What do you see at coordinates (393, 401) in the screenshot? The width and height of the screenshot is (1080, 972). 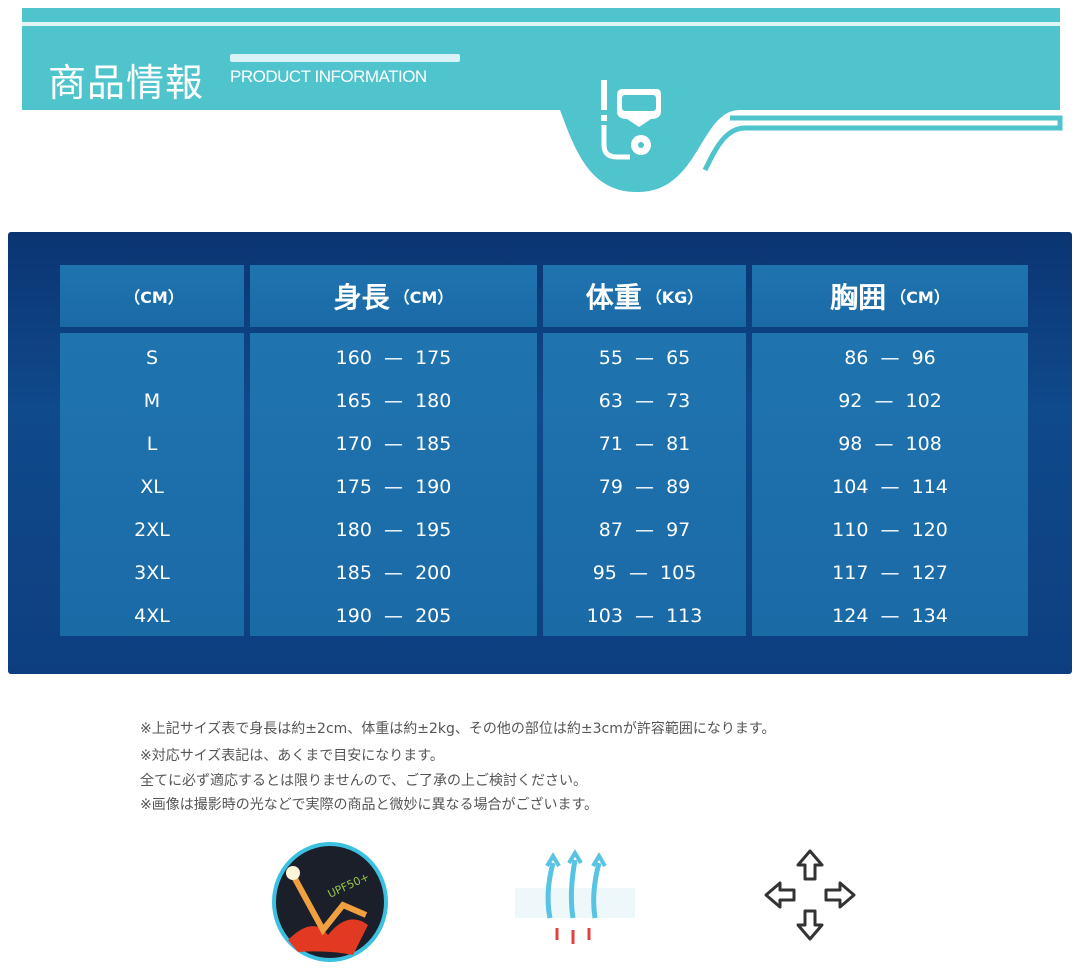 I see `table-cell-height: 165 — 180` at bounding box center [393, 401].